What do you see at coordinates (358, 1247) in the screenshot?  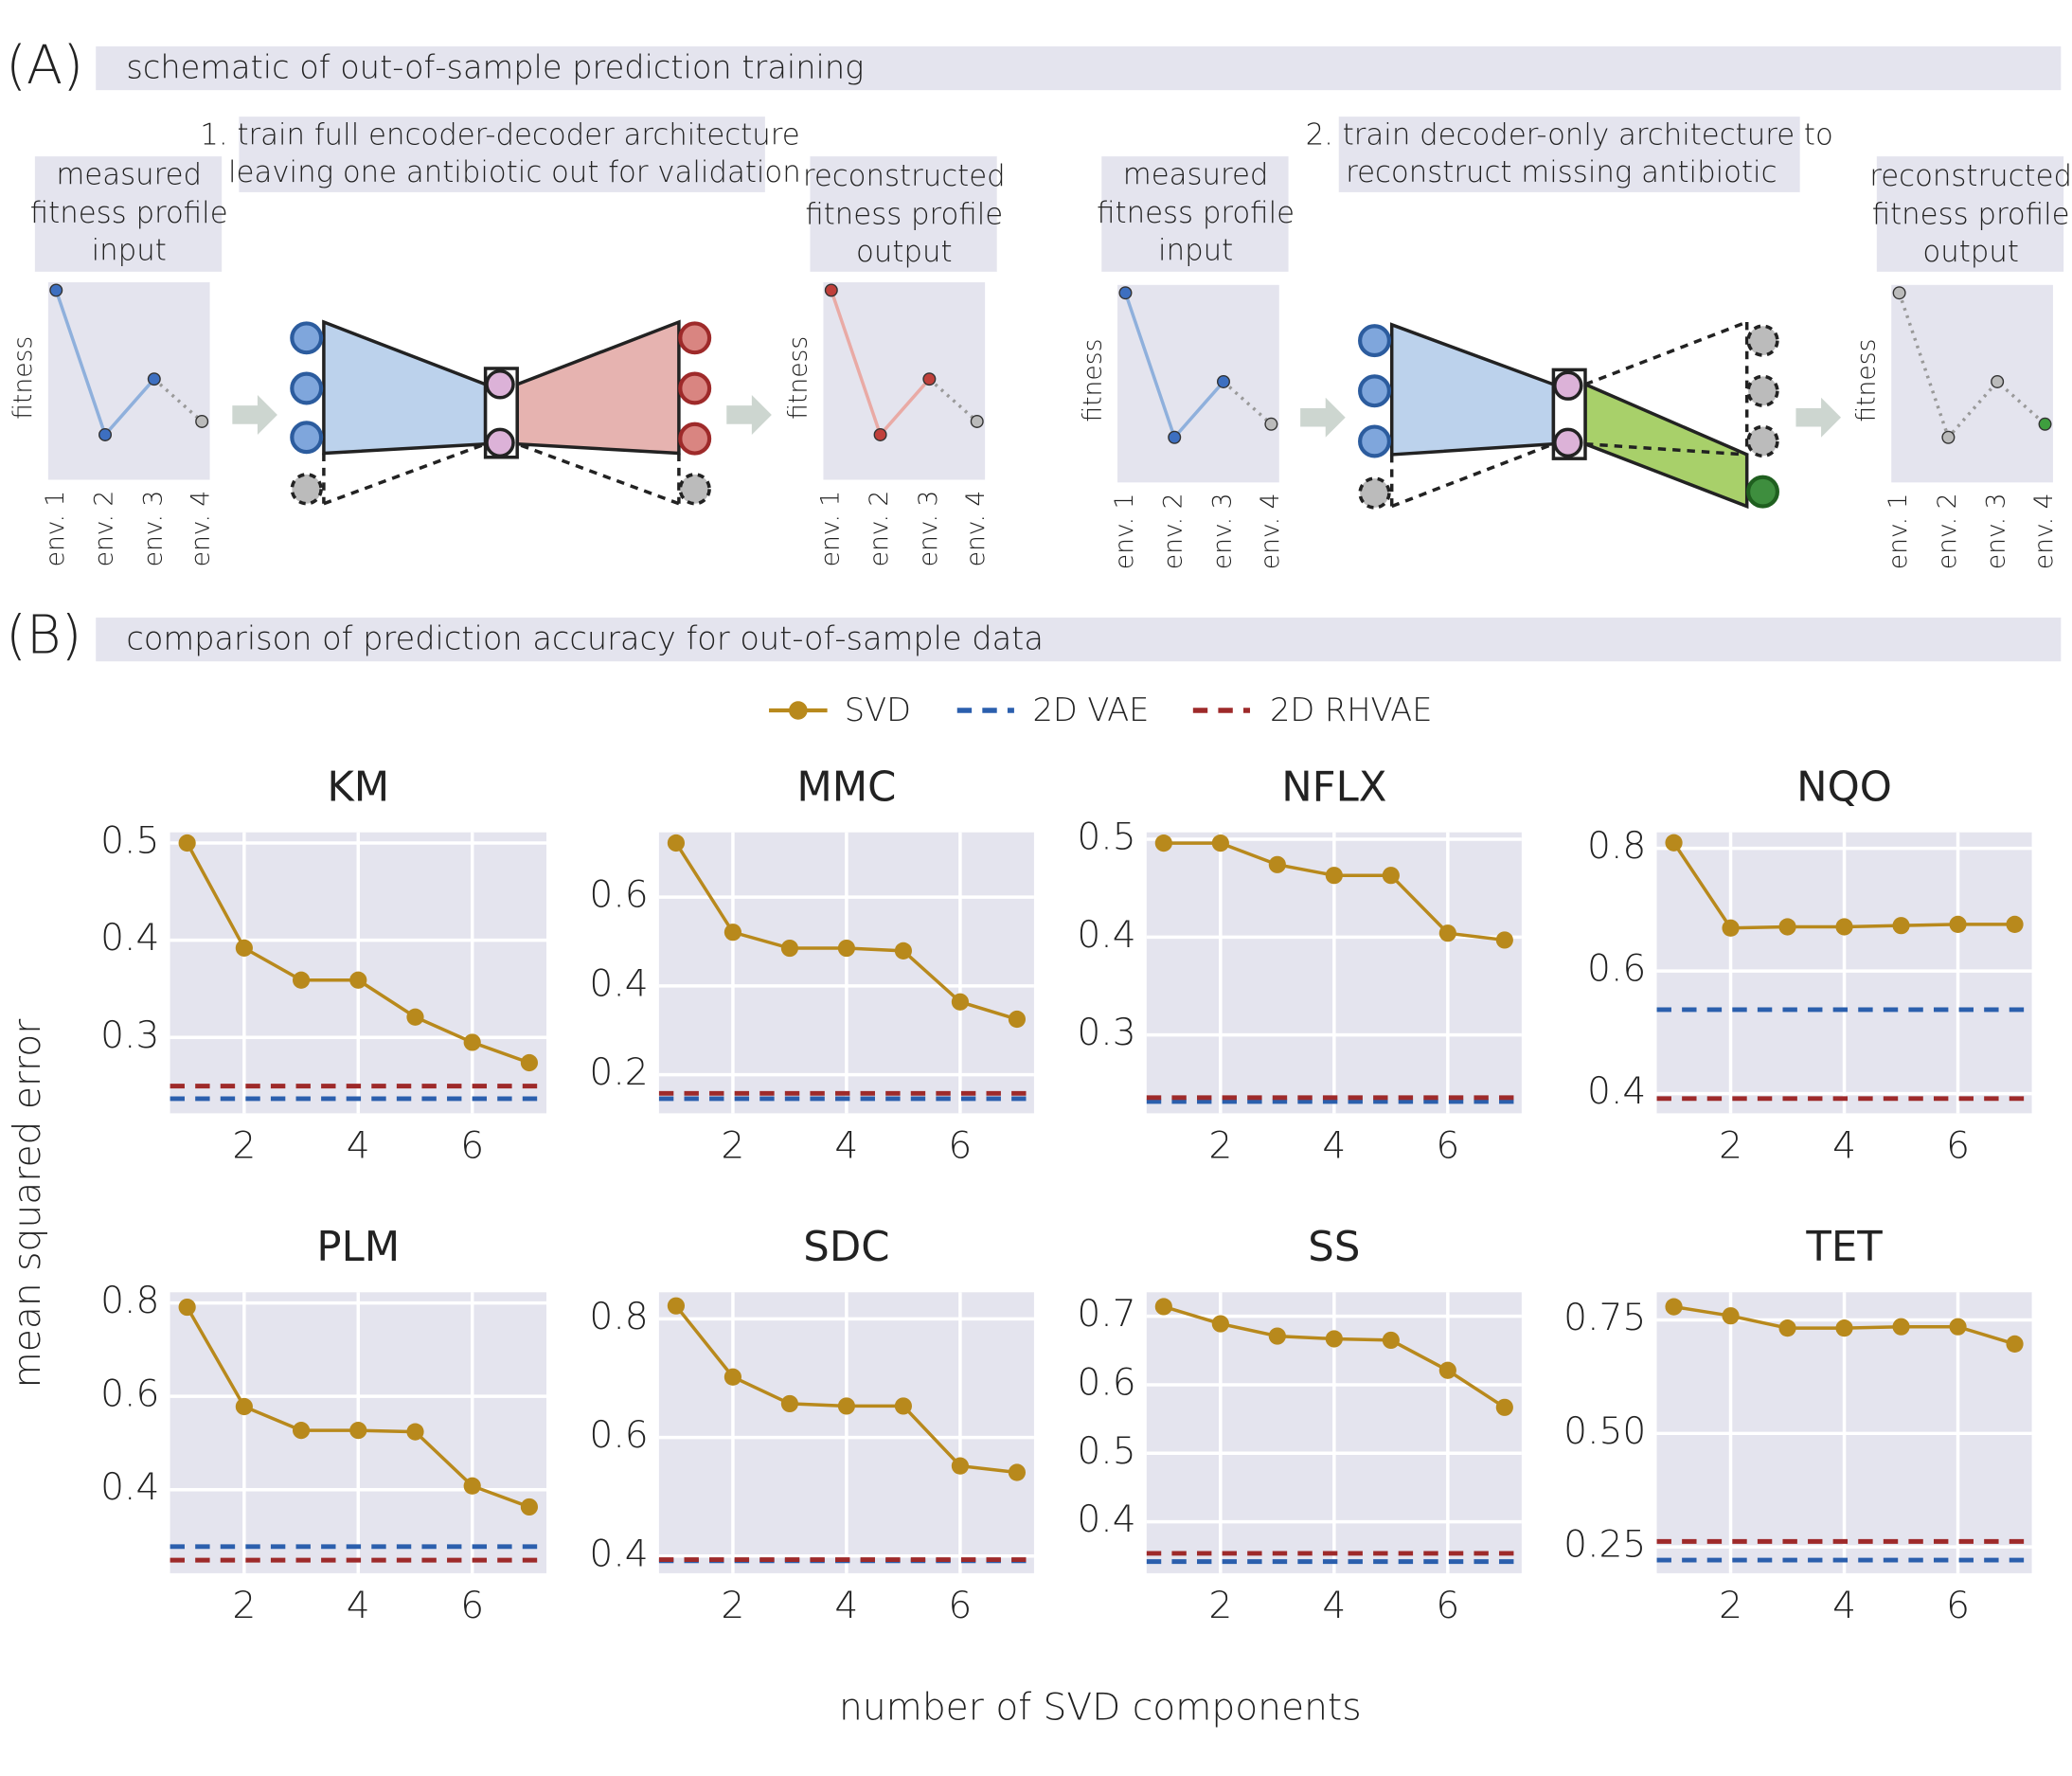 I see `chart-title: PLM` at bounding box center [358, 1247].